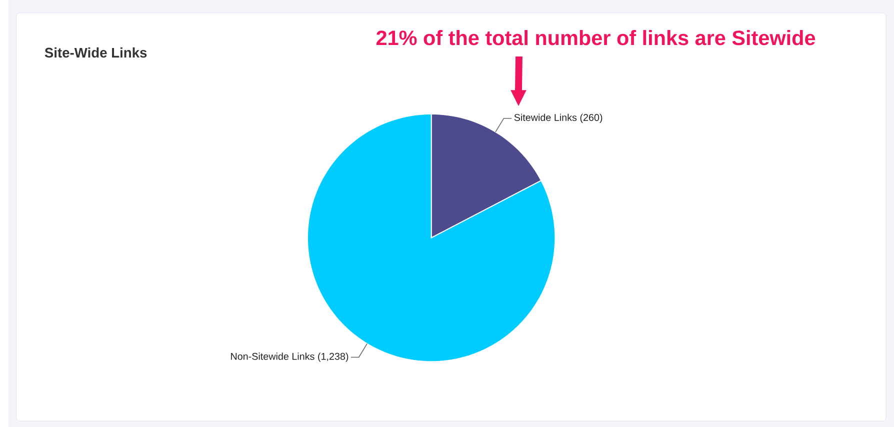 The height and width of the screenshot is (427, 894). Describe the element at coordinates (596, 38) in the screenshot. I see `text: 21% of the total number of links are Sitewide` at that location.